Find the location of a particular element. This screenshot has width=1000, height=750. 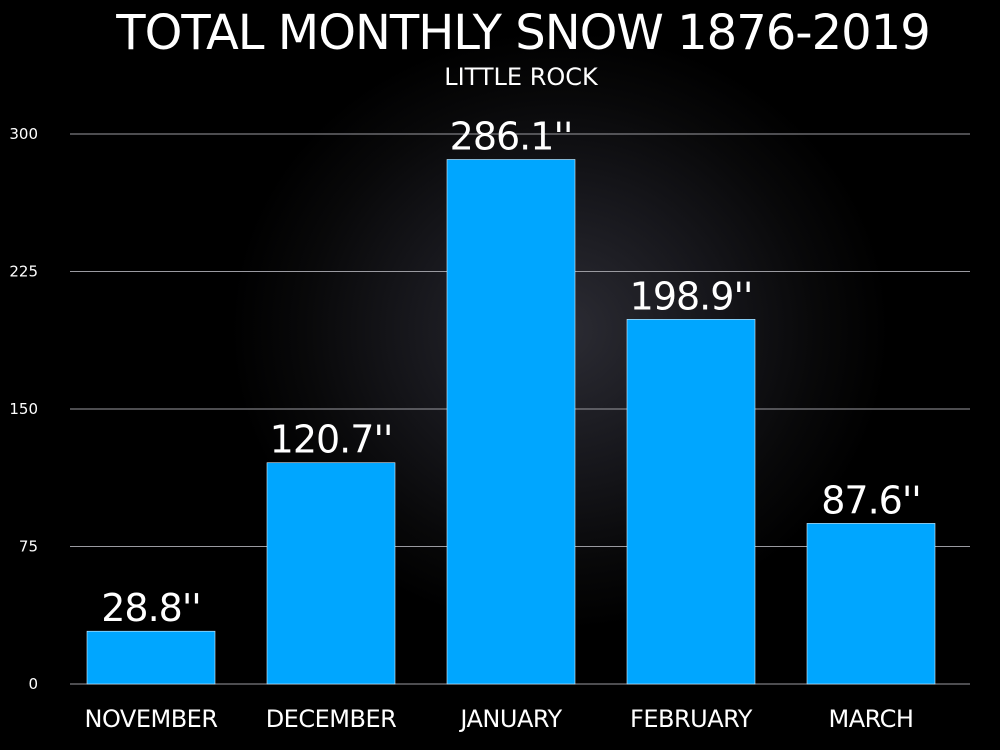

x-tick-label: NOVEMBER is located at coordinates (150, 719).